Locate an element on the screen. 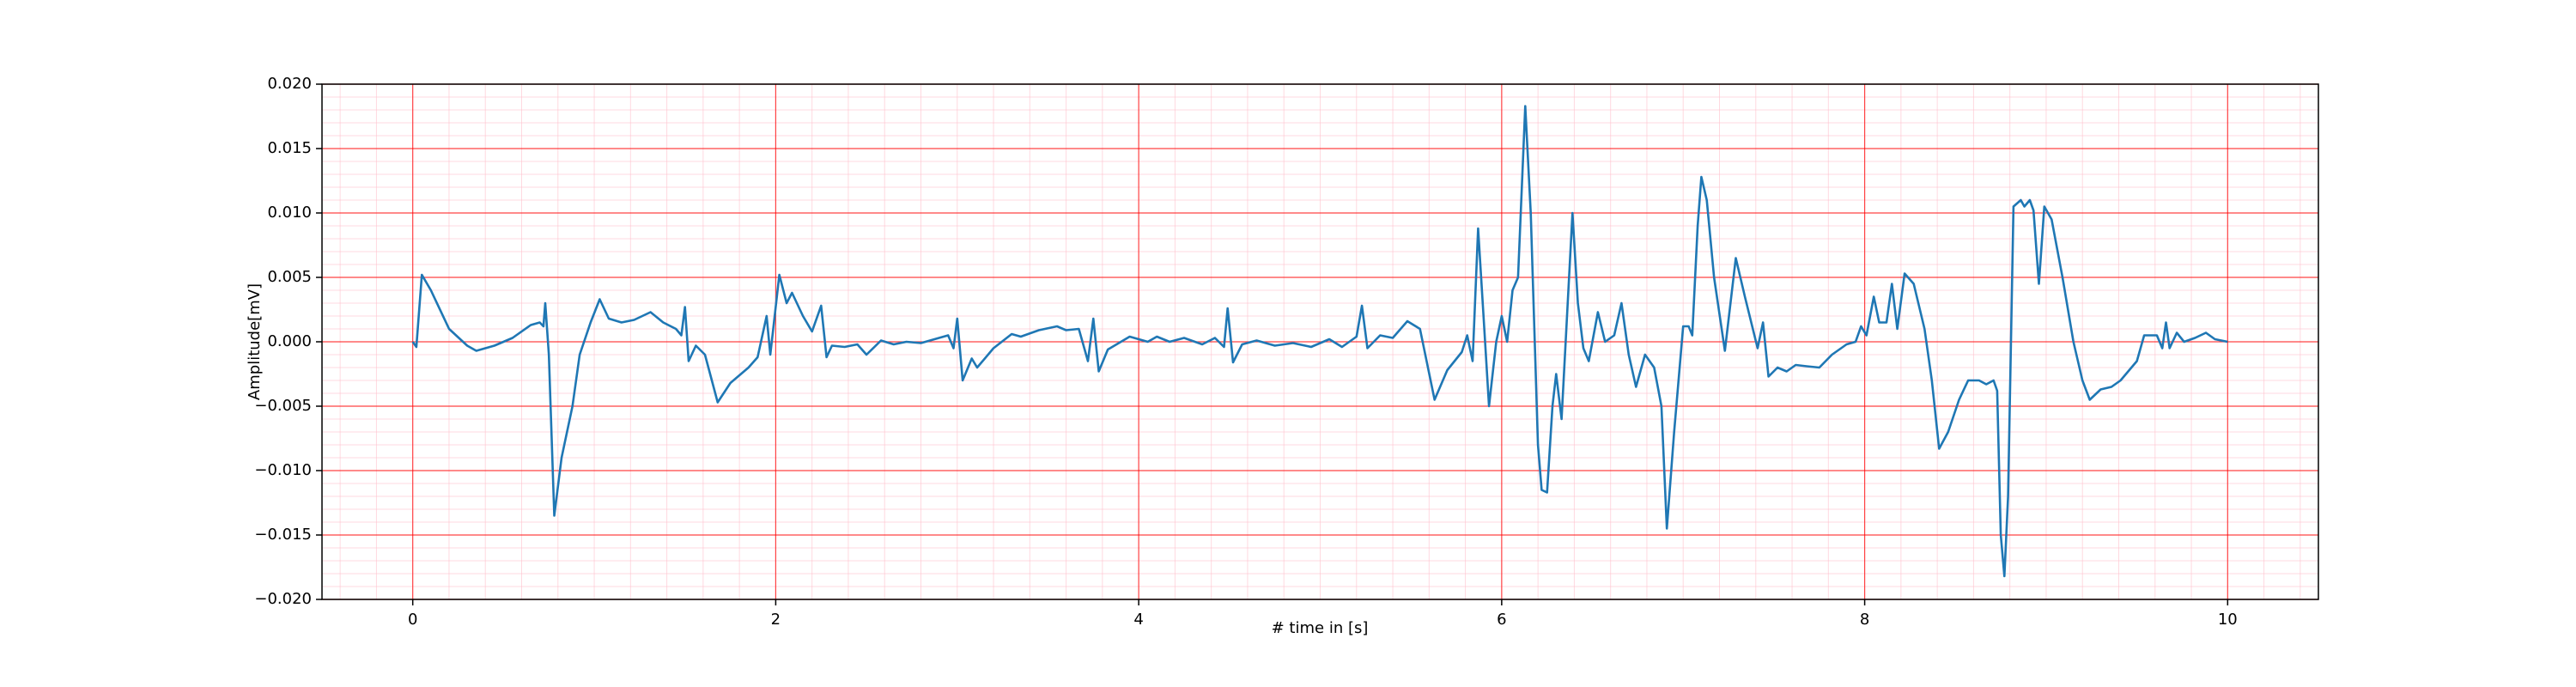  y-tick-label: 0.020 is located at coordinates (290, 84).